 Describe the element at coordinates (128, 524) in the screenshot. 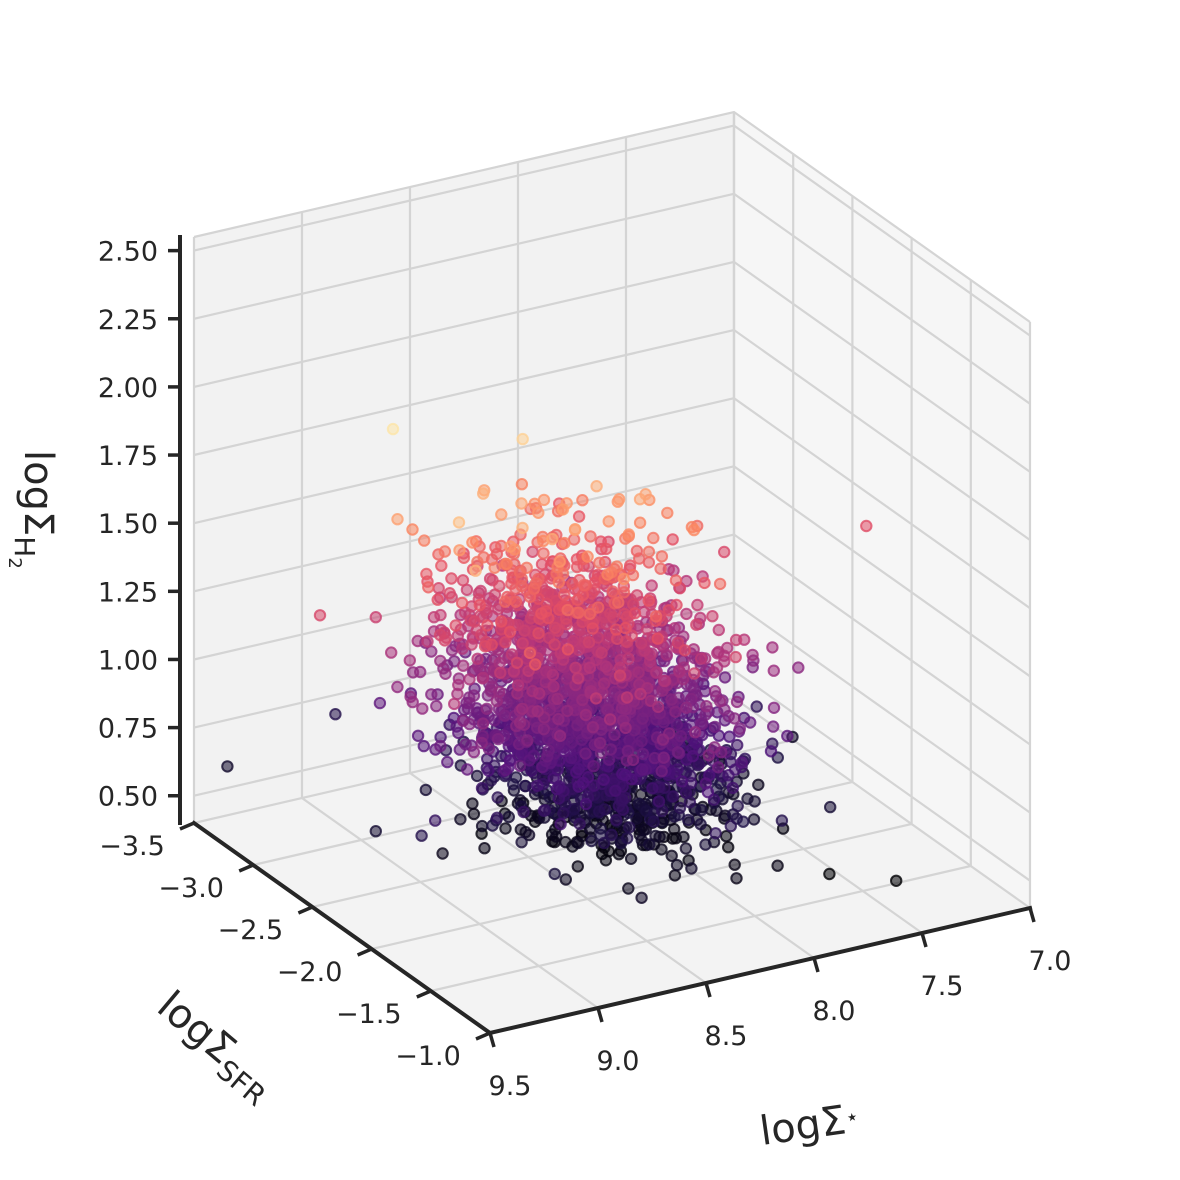

I see `z-tick-label: 1.50` at that location.